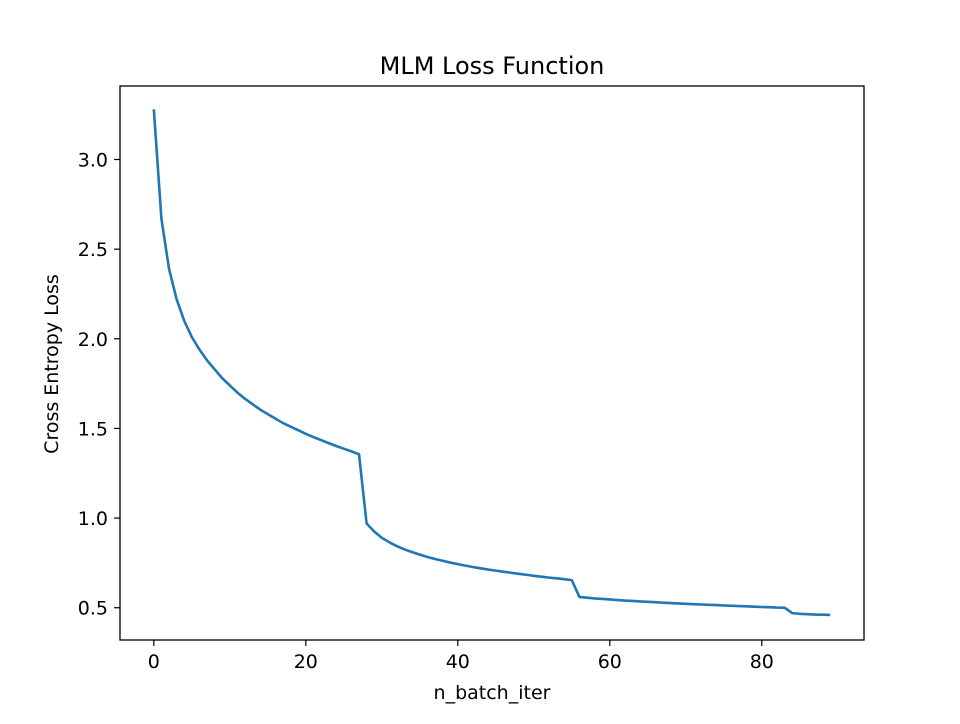  What do you see at coordinates (93, 250) in the screenshot?
I see `y-tick-label: 2.5` at bounding box center [93, 250].